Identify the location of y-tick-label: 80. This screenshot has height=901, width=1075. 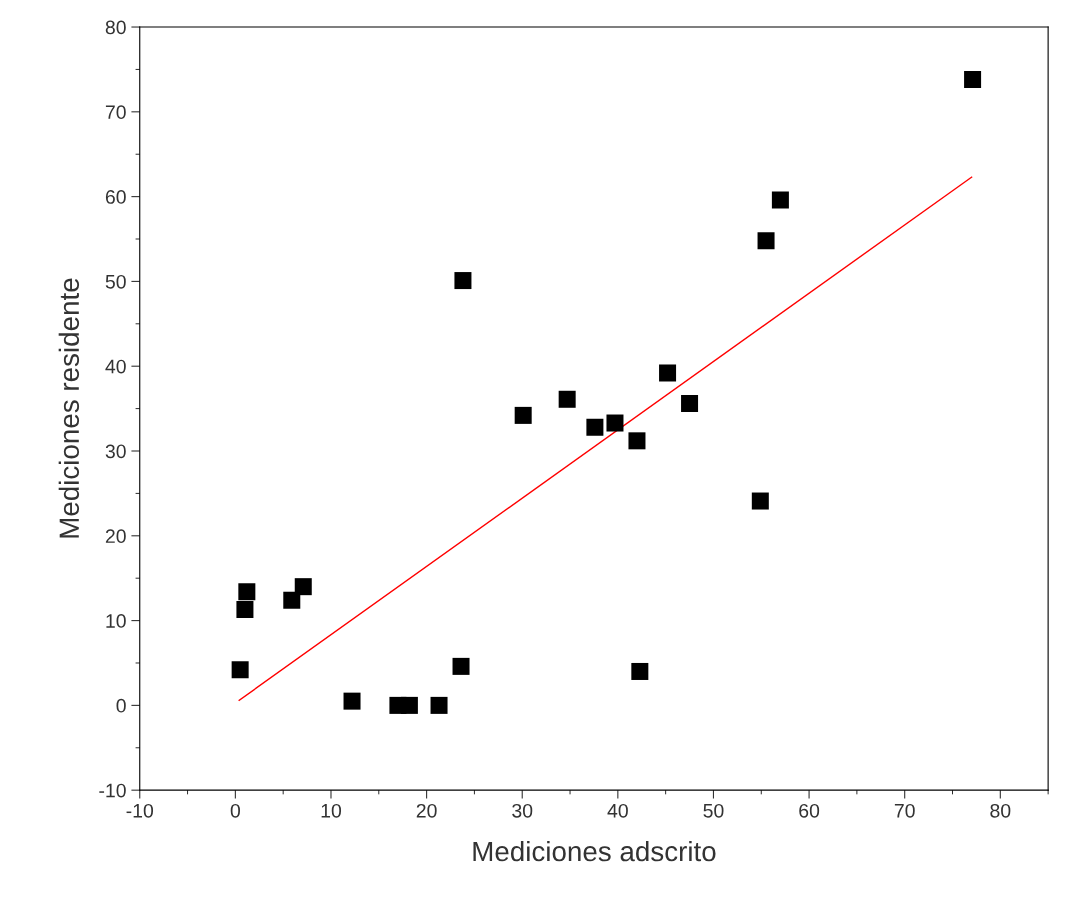
(115, 27).